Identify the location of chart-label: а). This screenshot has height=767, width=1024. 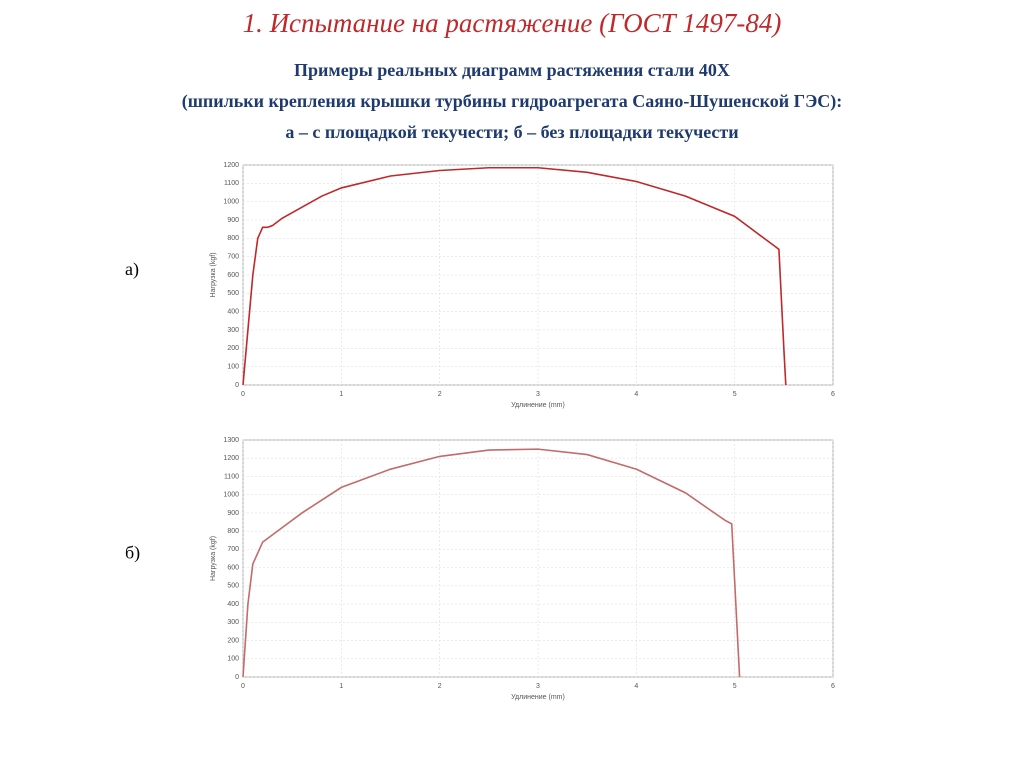
(132, 269).